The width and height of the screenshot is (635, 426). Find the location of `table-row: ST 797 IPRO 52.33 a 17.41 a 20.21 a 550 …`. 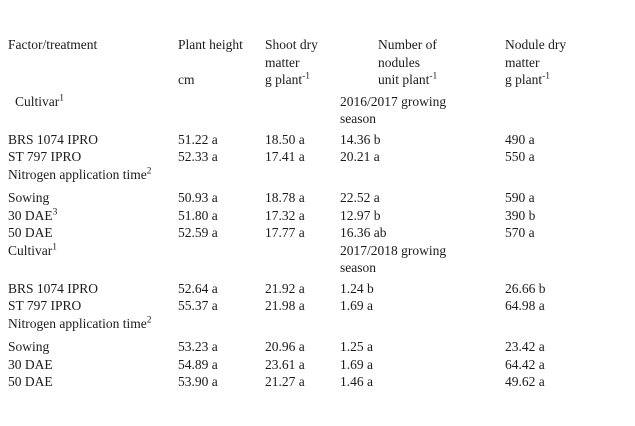

table-row: ST 797 IPRO 52.33 a 17.41 a 20.21 a 550 … is located at coordinates (320, 157).